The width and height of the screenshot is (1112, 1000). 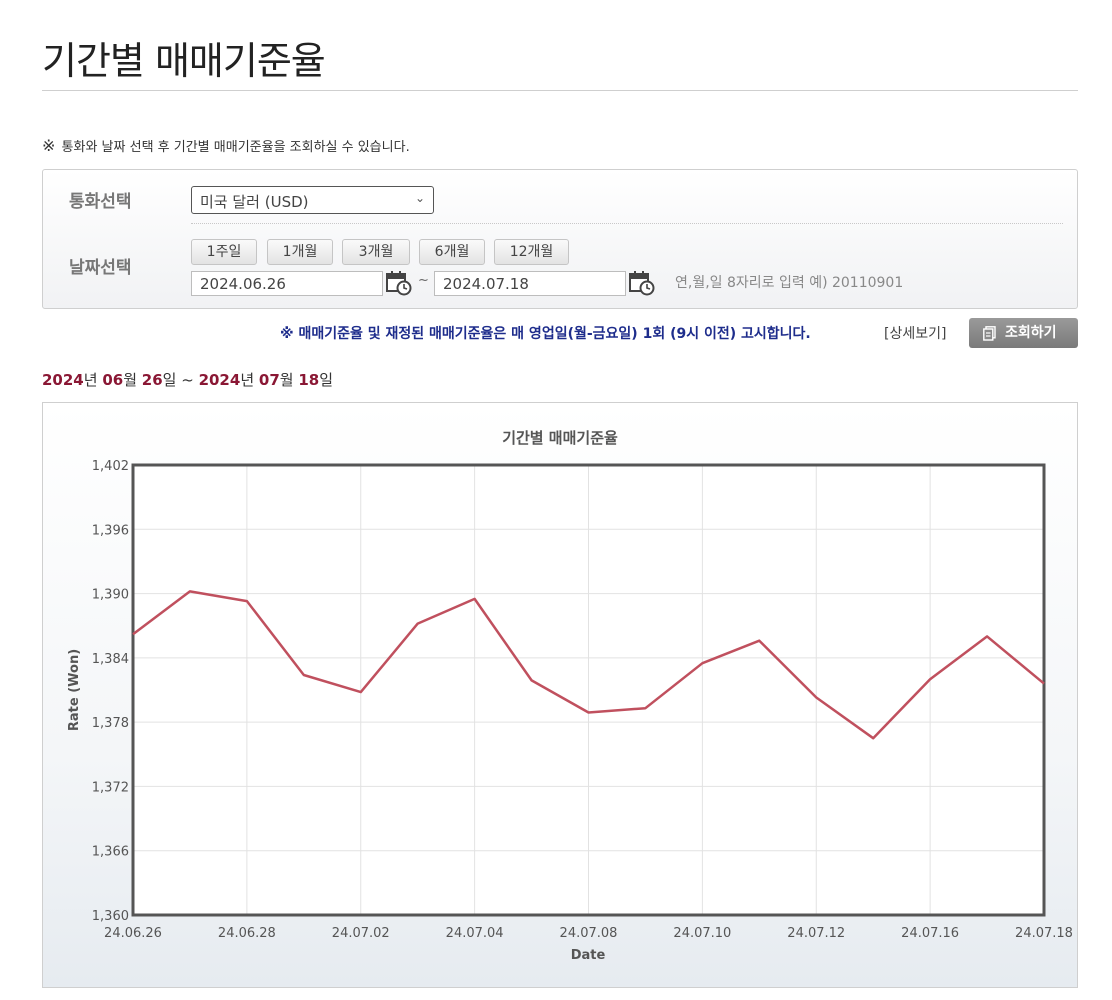 I want to click on period-button-1week: 1주일, so click(x=224, y=252).